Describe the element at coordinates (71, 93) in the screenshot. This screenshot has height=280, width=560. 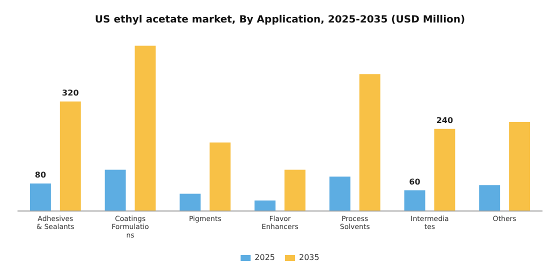
I see `data-label: 320` at that location.